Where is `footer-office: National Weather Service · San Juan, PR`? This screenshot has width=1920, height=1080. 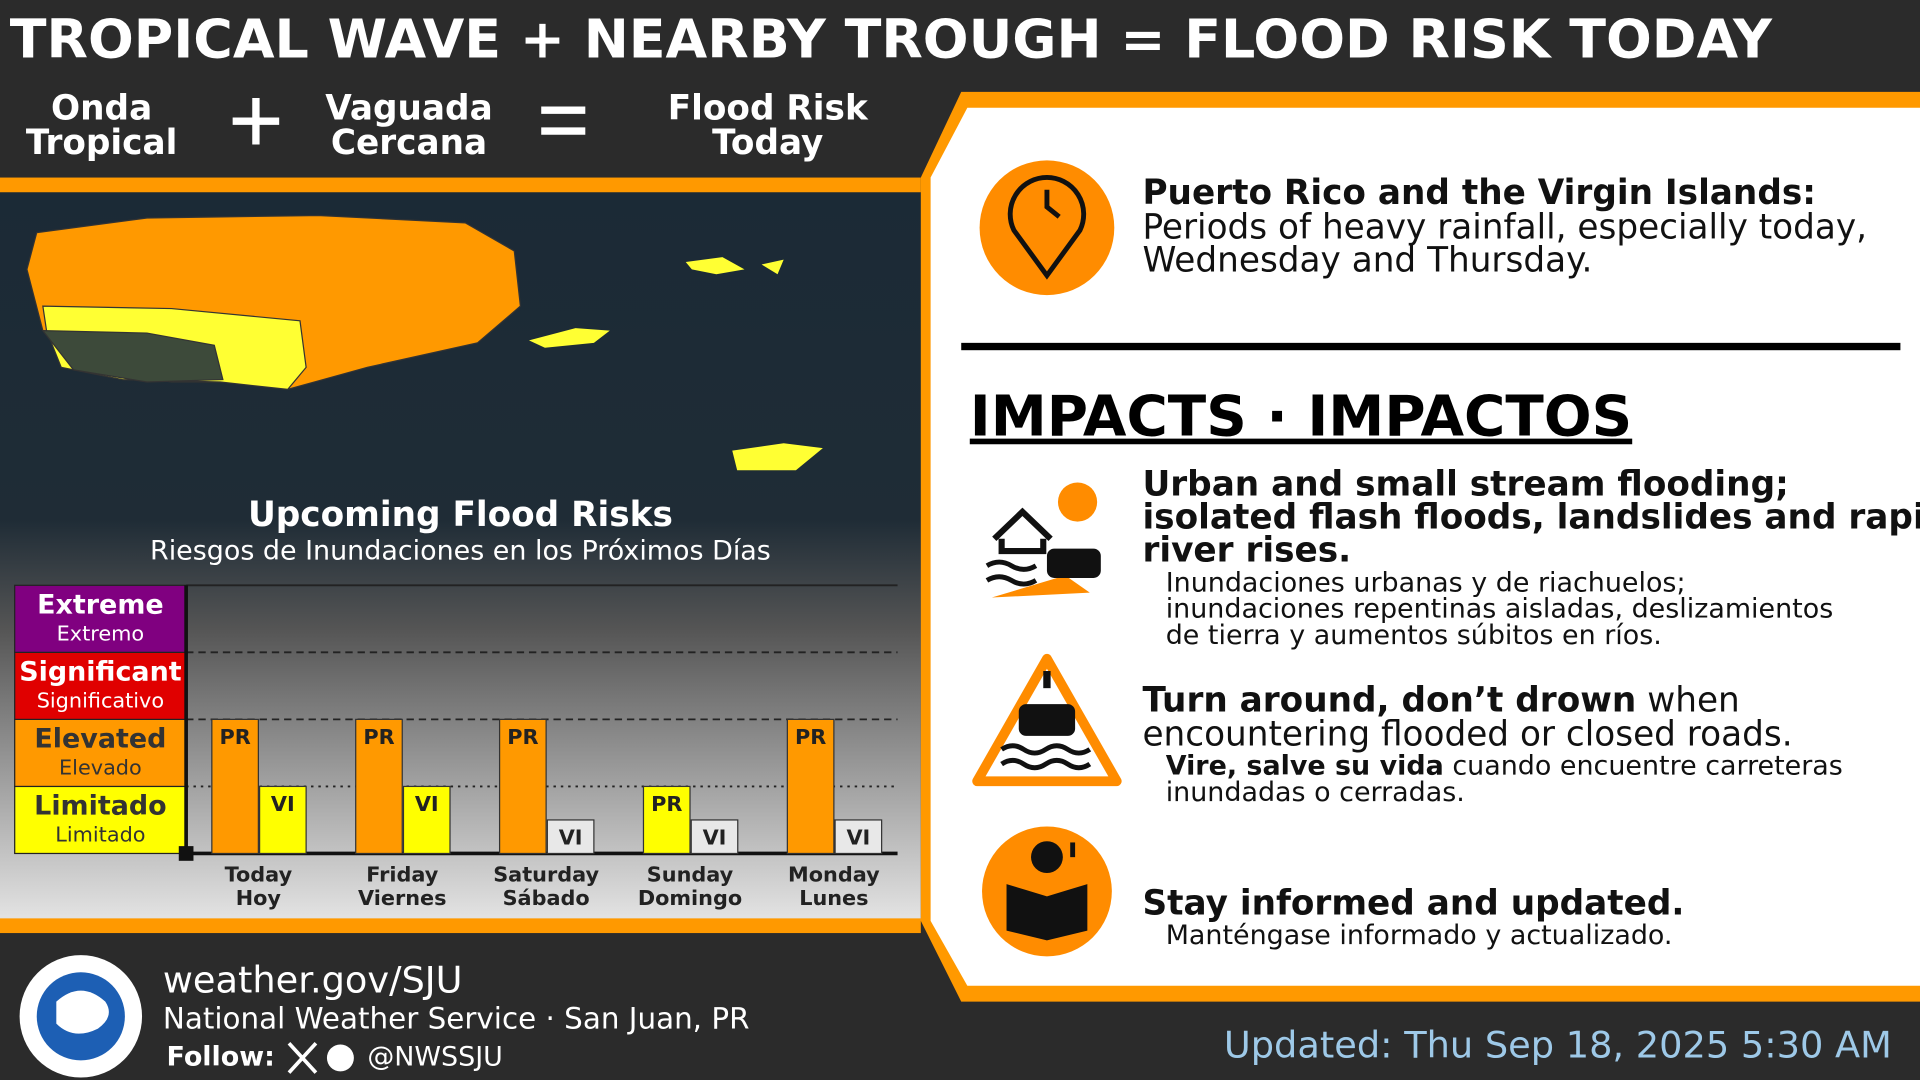 footer-office: National Weather Service · San Juan, PR is located at coordinates (456, 1019).